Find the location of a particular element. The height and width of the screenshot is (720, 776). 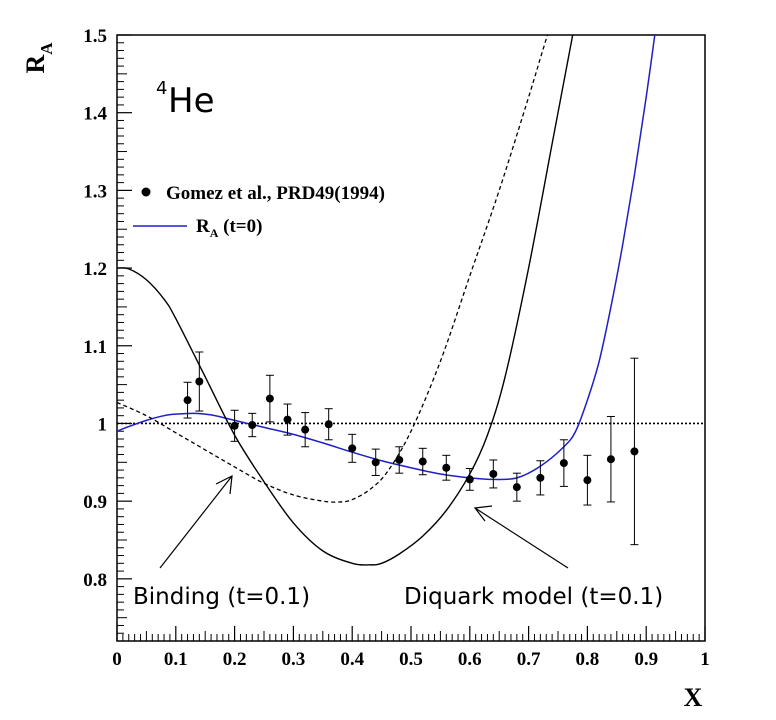

y-axis-title-main: R is located at coordinates (35, 64).